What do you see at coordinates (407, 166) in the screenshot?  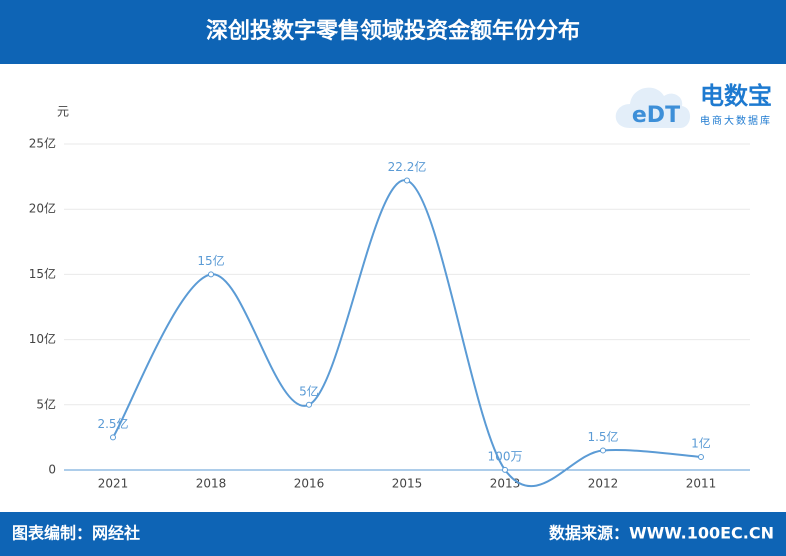 I see `value-label: 22.2亿` at bounding box center [407, 166].